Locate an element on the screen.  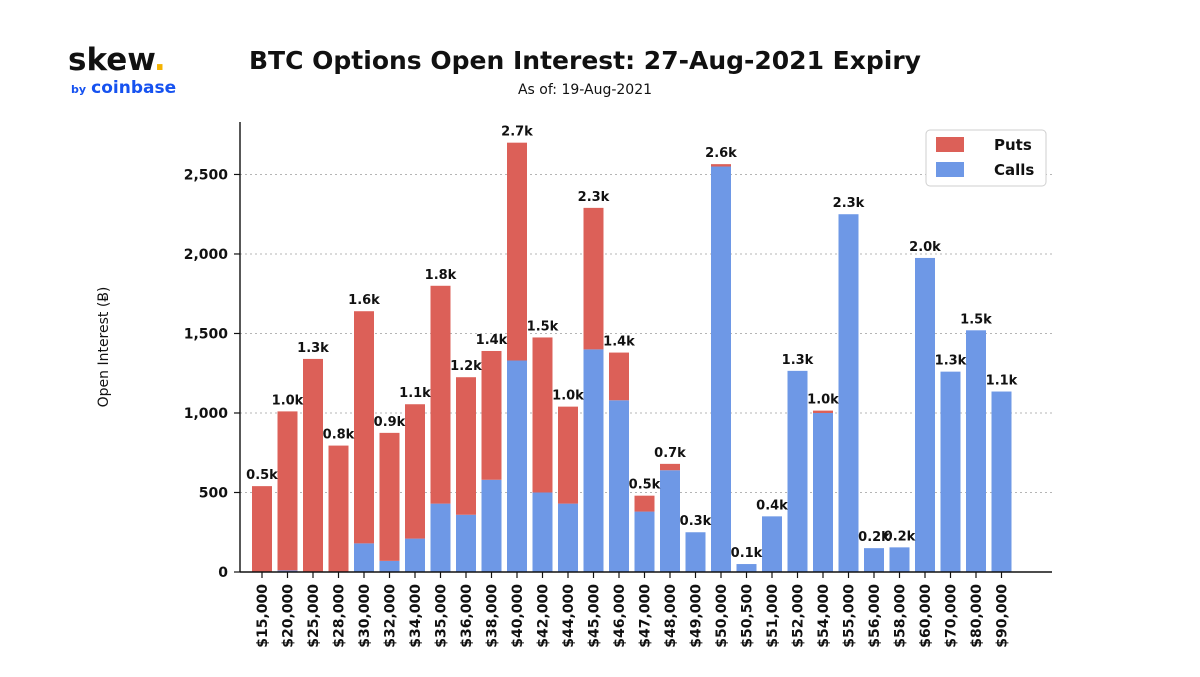
x-tick-label: $42,000 is located at coordinates (544, 616).